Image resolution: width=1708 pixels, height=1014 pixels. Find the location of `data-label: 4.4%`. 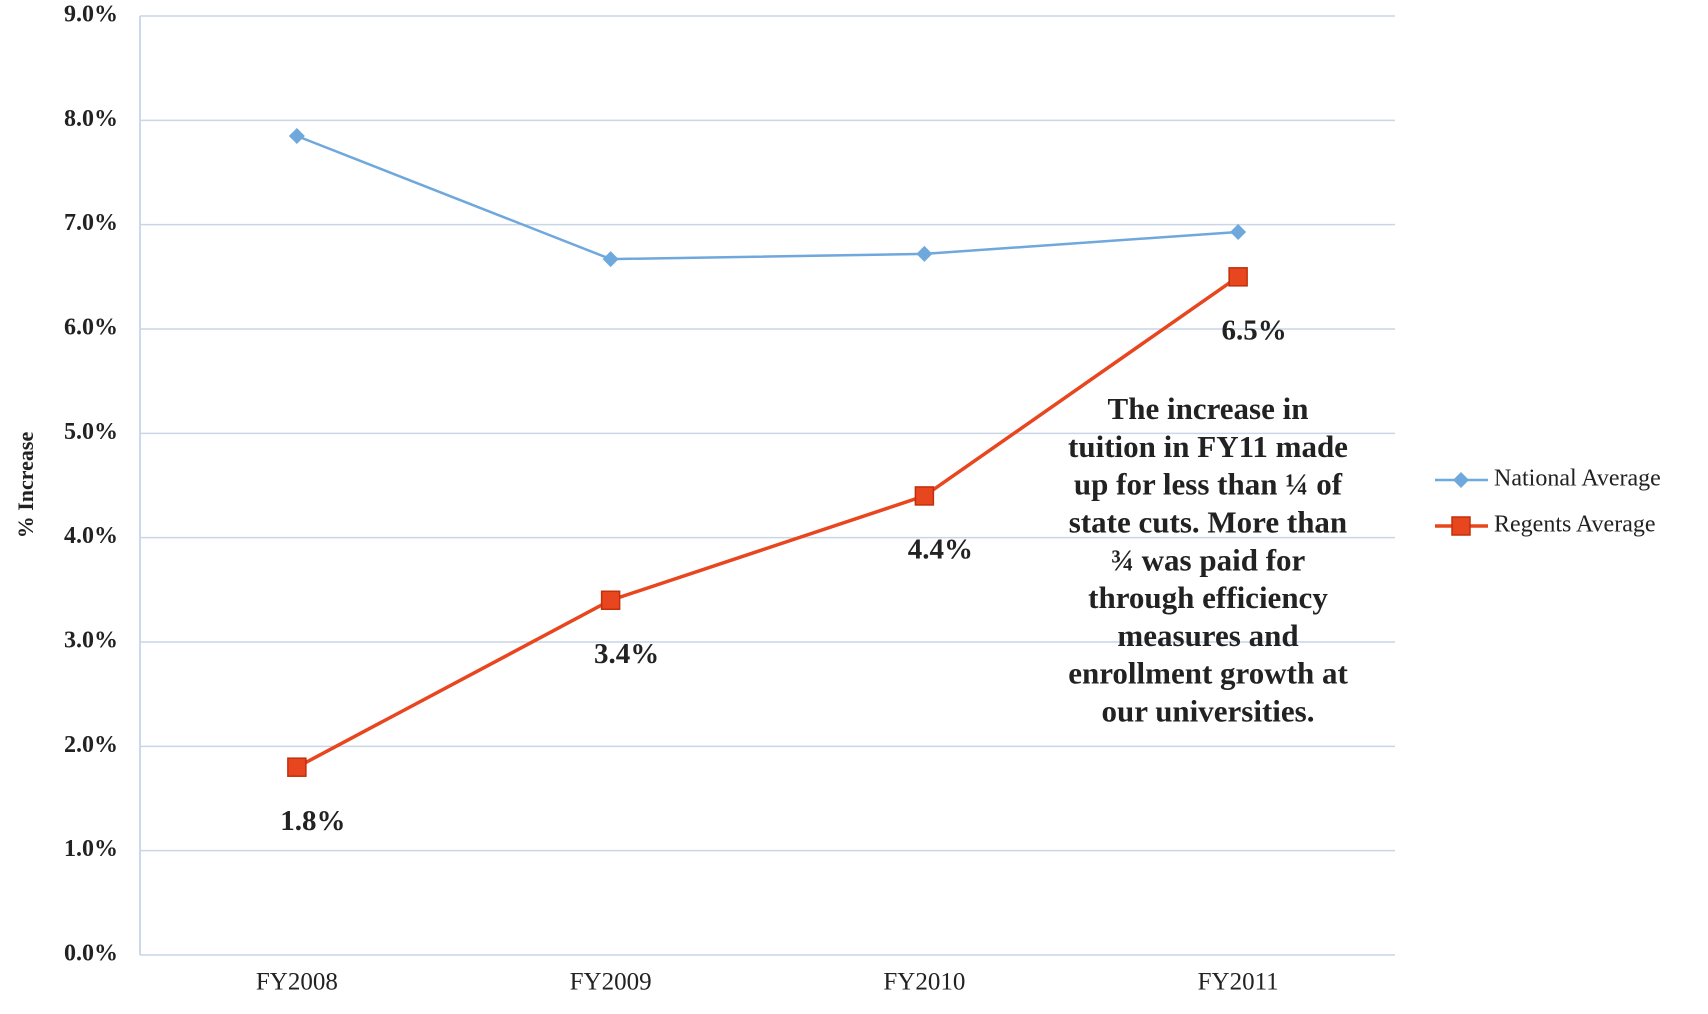

data-label: 4.4% is located at coordinates (940, 550).